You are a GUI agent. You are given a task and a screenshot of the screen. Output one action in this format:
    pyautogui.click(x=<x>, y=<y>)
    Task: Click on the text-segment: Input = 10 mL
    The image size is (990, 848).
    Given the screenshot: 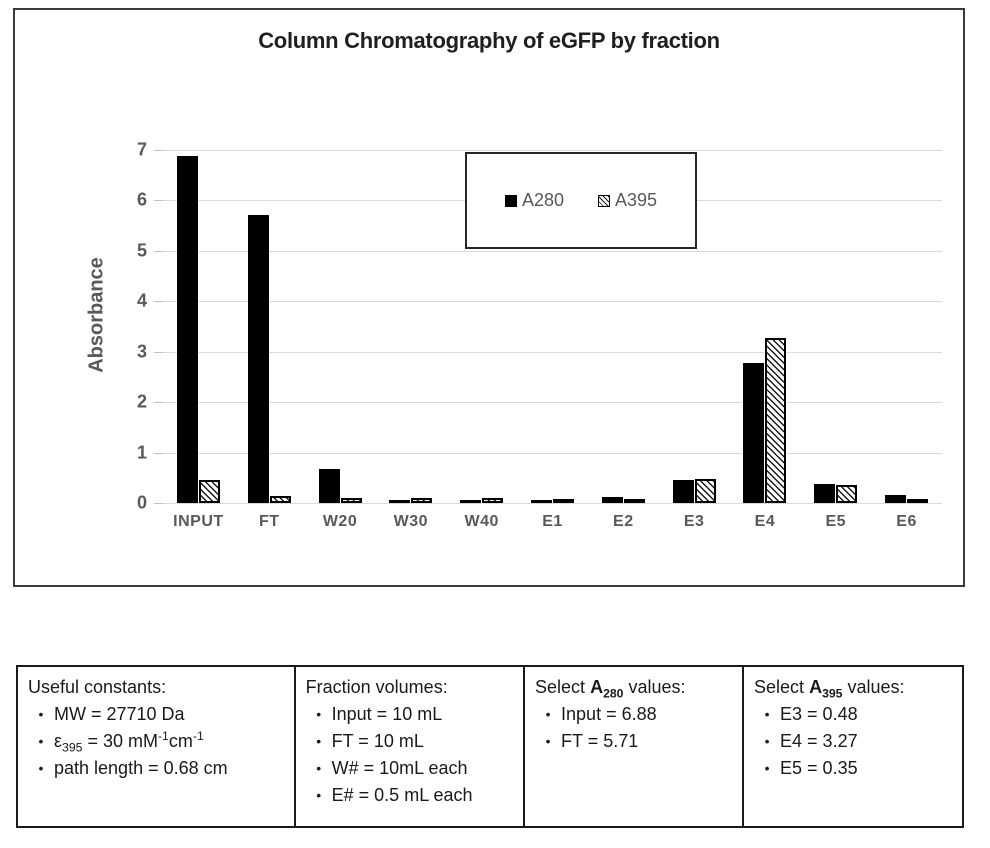 What is the action you would take?
    pyautogui.click(x=387, y=714)
    